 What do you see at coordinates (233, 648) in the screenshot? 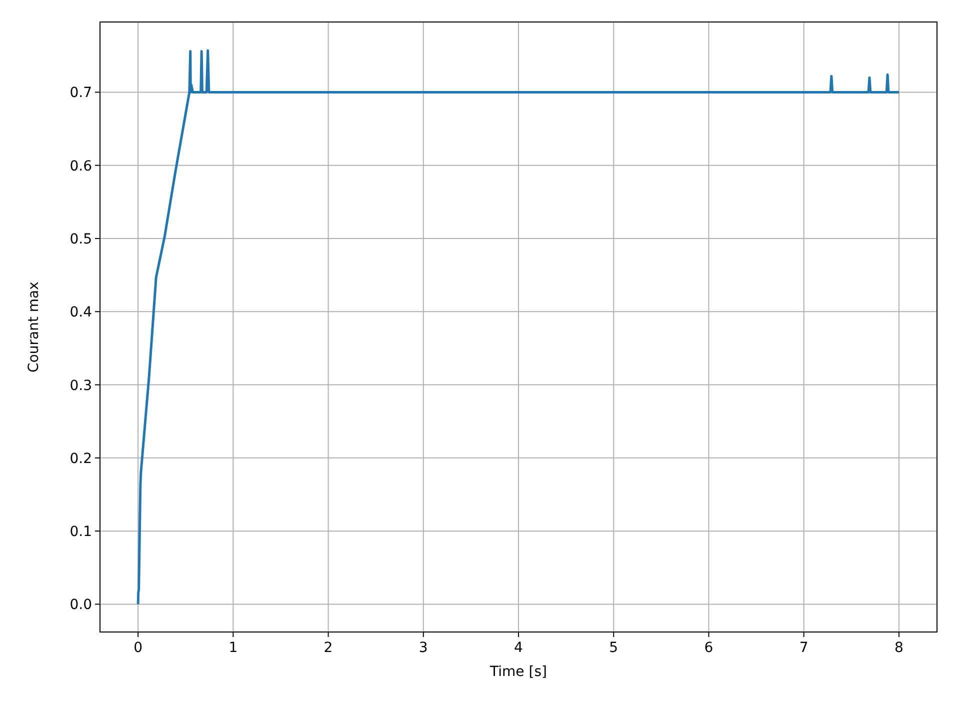
I see `x-tick-label: 1` at bounding box center [233, 648].